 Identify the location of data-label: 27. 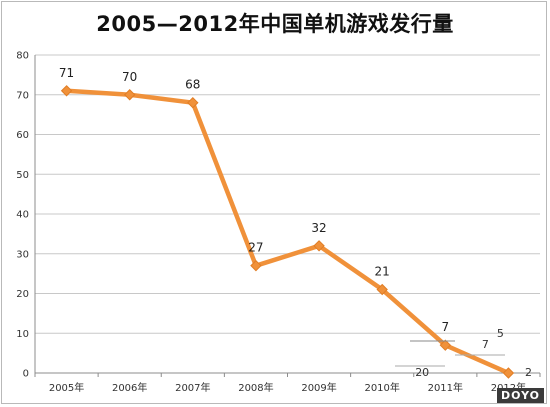
(255, 248).